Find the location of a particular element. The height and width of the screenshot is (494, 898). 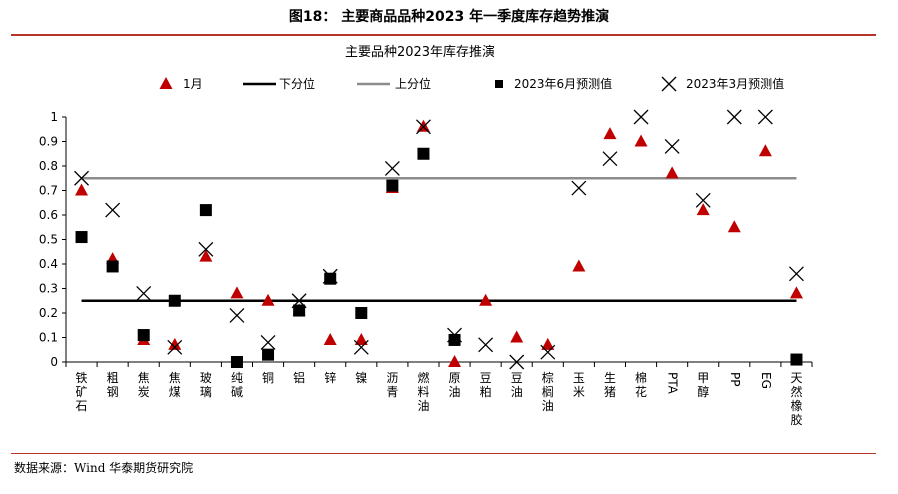

legend-label: 1月 is located at coordinates (193, 84).